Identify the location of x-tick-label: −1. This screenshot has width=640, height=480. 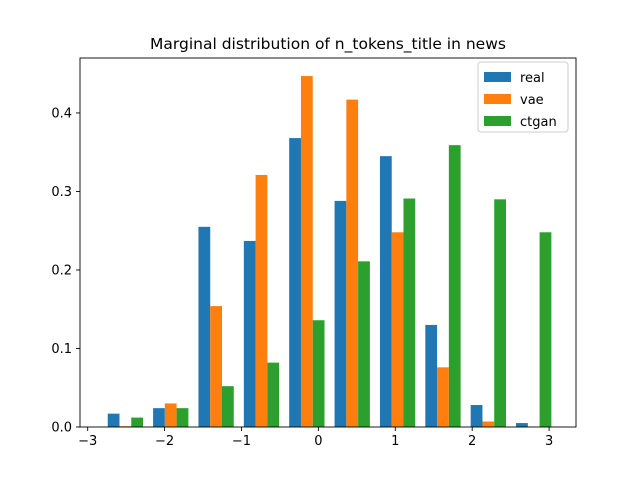
(241, 441).